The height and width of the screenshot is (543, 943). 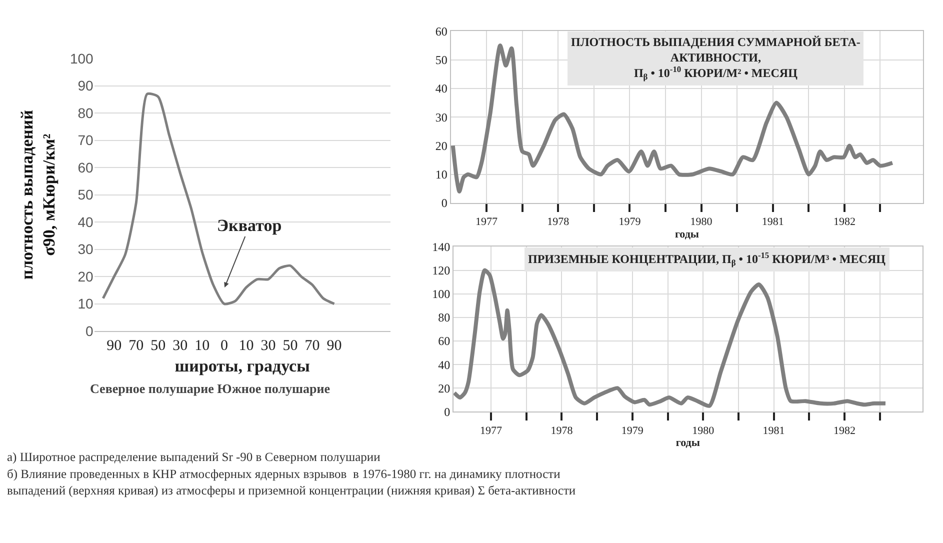 I want to click on y-tick-label: 90, so click(x=86, y=86).